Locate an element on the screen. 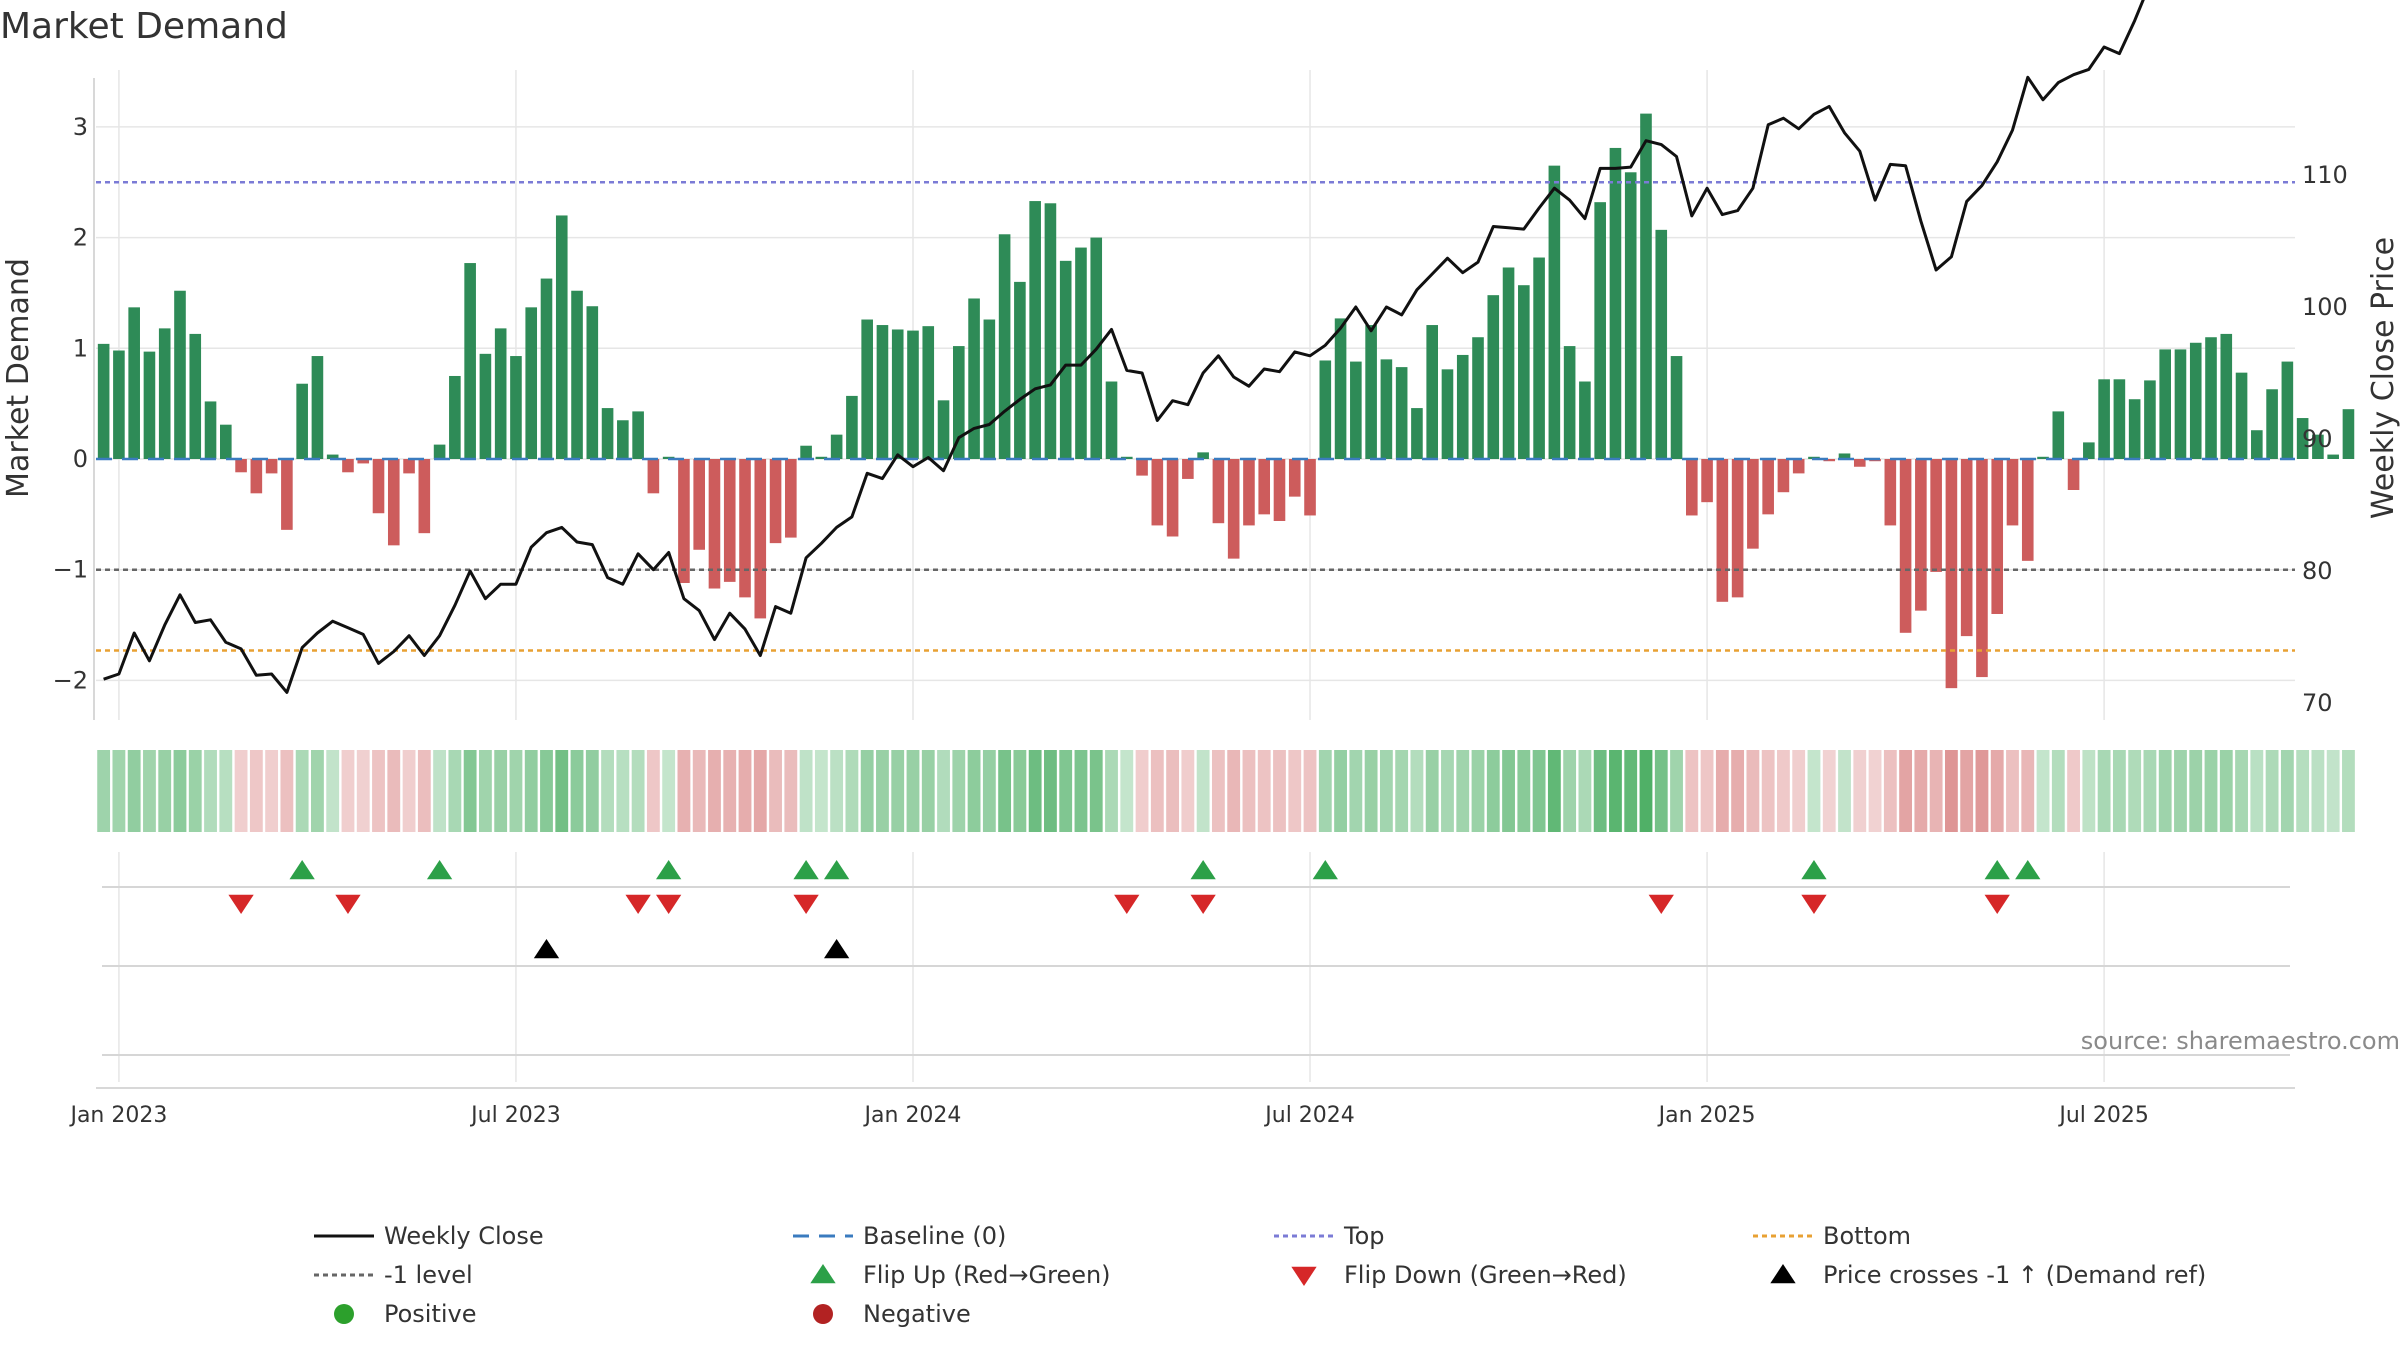  x-tick-label: Jul 2024 is located at coordinates (1309, 1115).